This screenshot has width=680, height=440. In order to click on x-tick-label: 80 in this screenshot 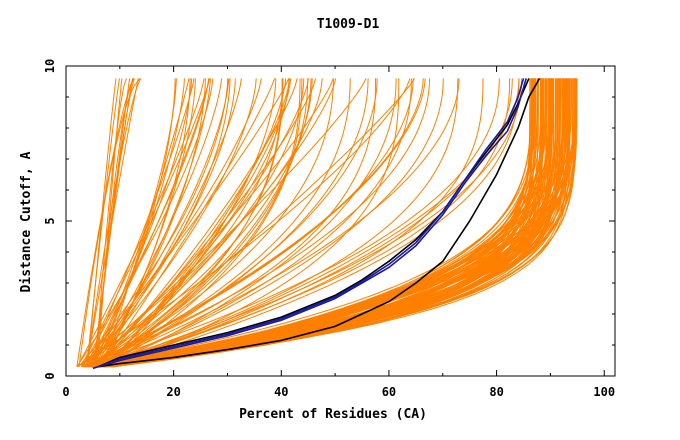, I will do `click(496, 392)`.